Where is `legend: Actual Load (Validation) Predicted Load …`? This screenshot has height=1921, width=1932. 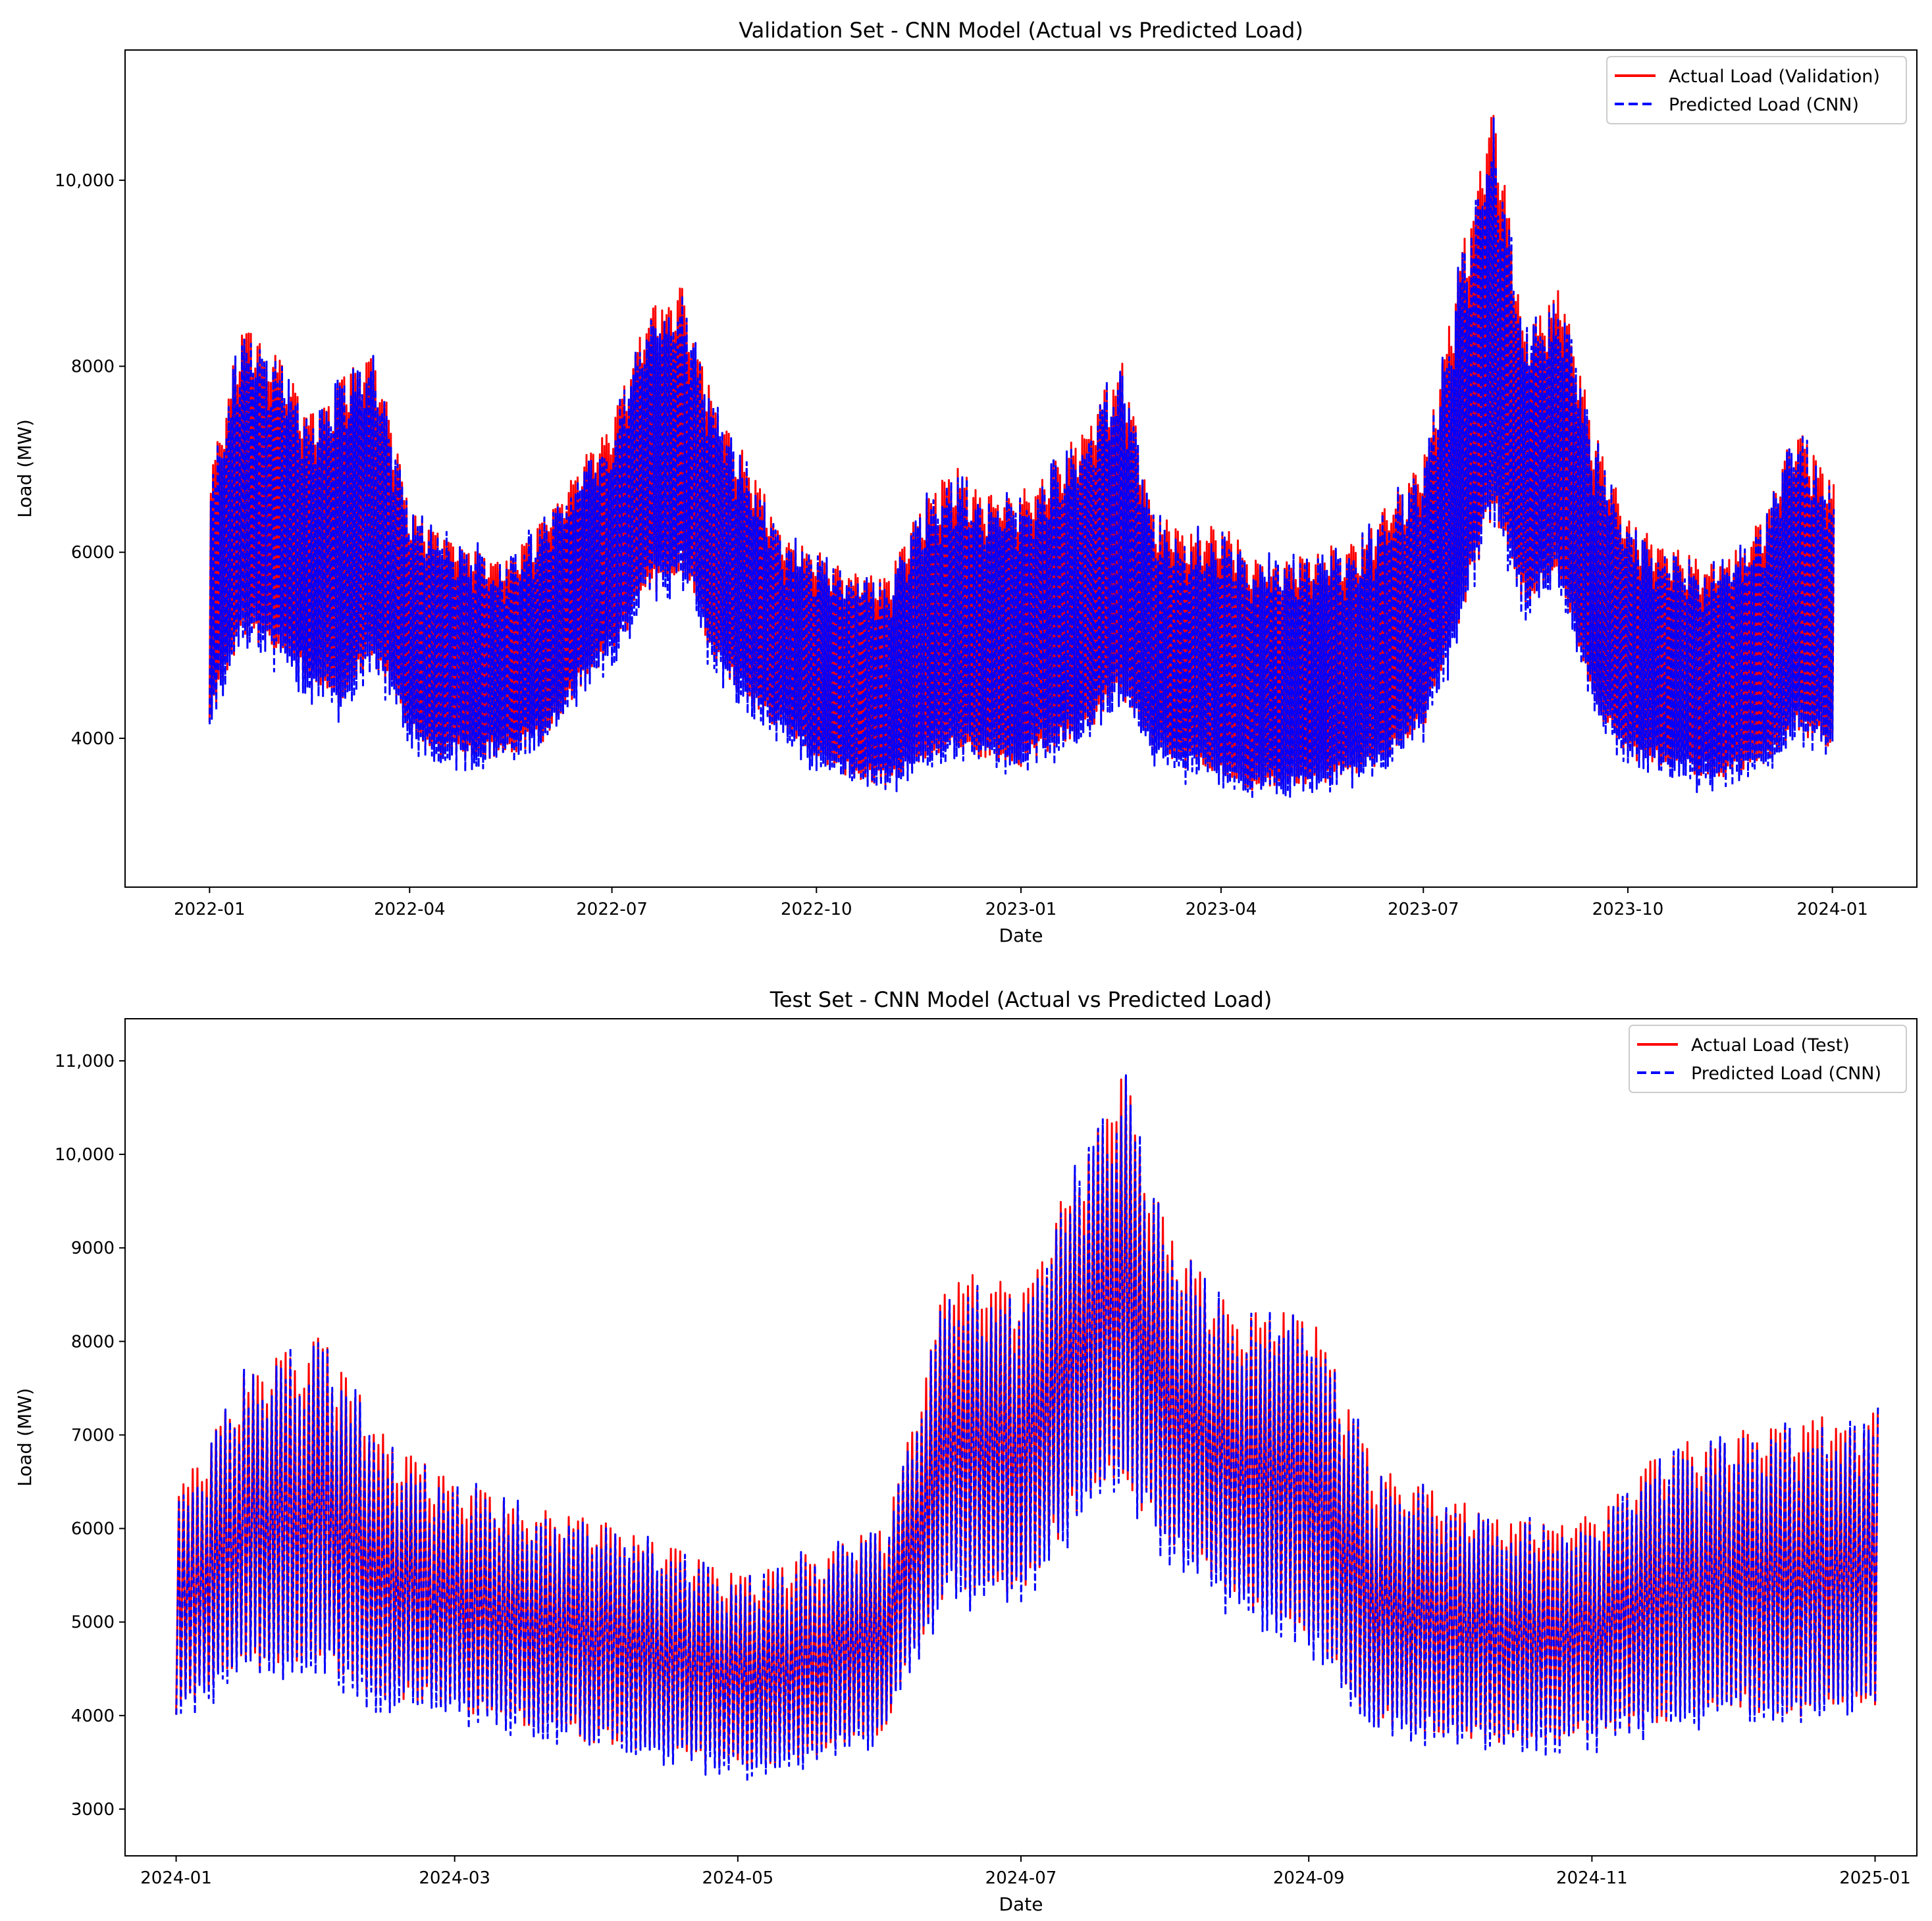
legend: Actual Load (Validation) Predicted Load … is located at coordinates (1756, 90).